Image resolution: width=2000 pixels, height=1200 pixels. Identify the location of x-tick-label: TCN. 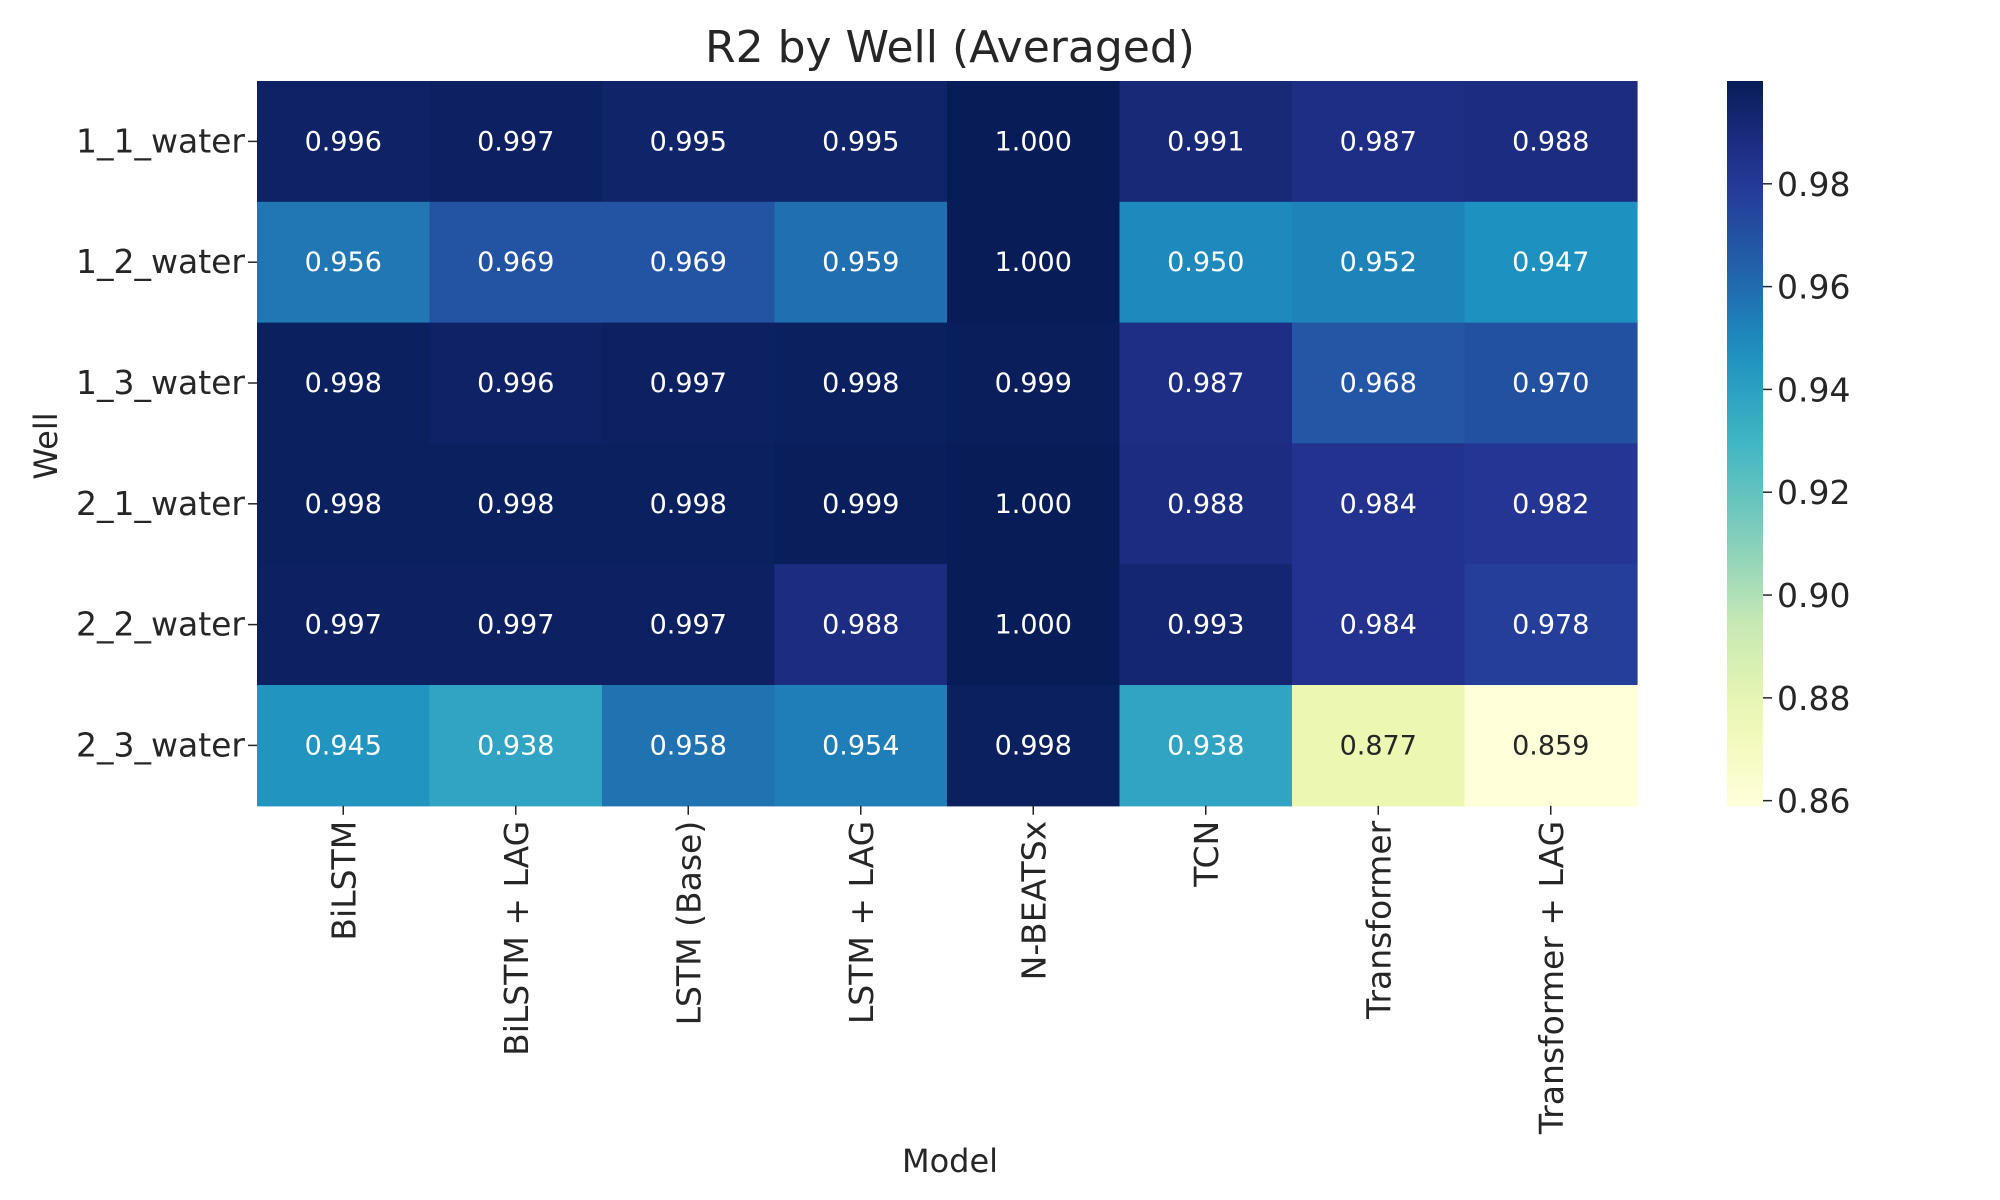
(1206, 854).